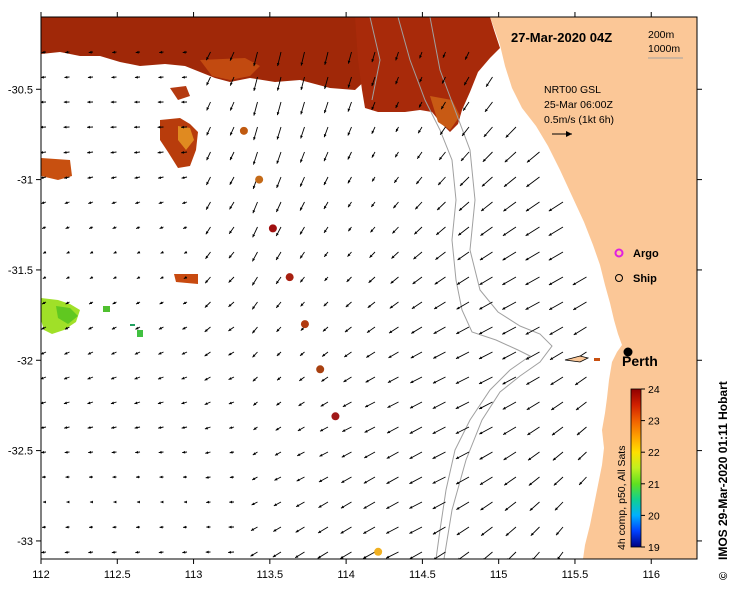  I want to click on x-tick-label: 115.5, so click(575, 575).